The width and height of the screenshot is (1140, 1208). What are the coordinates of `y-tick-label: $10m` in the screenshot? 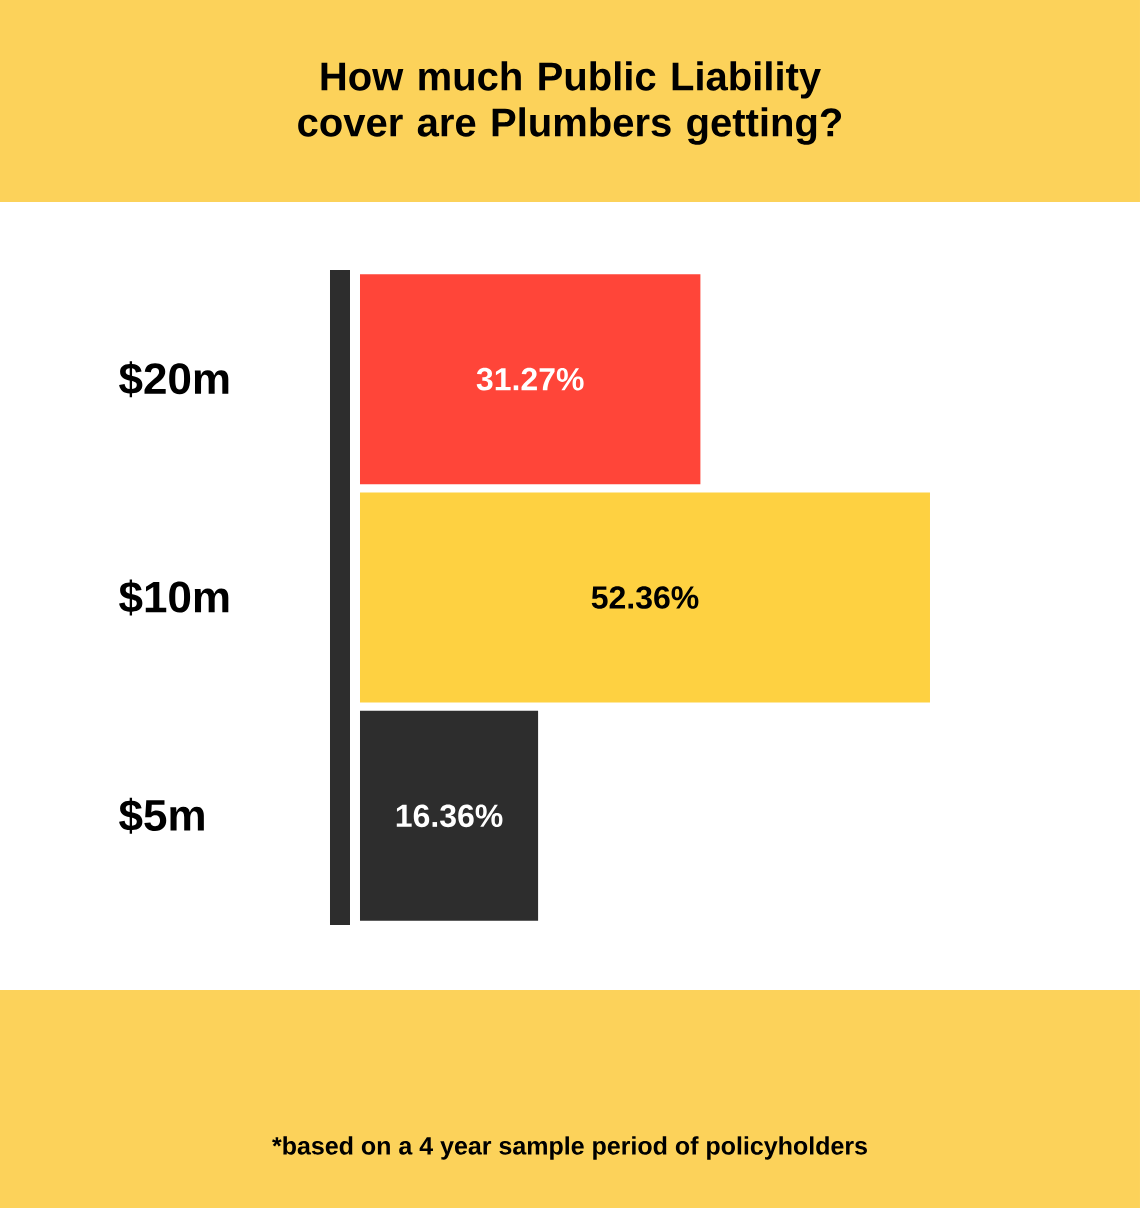 It's located at (174, 597).